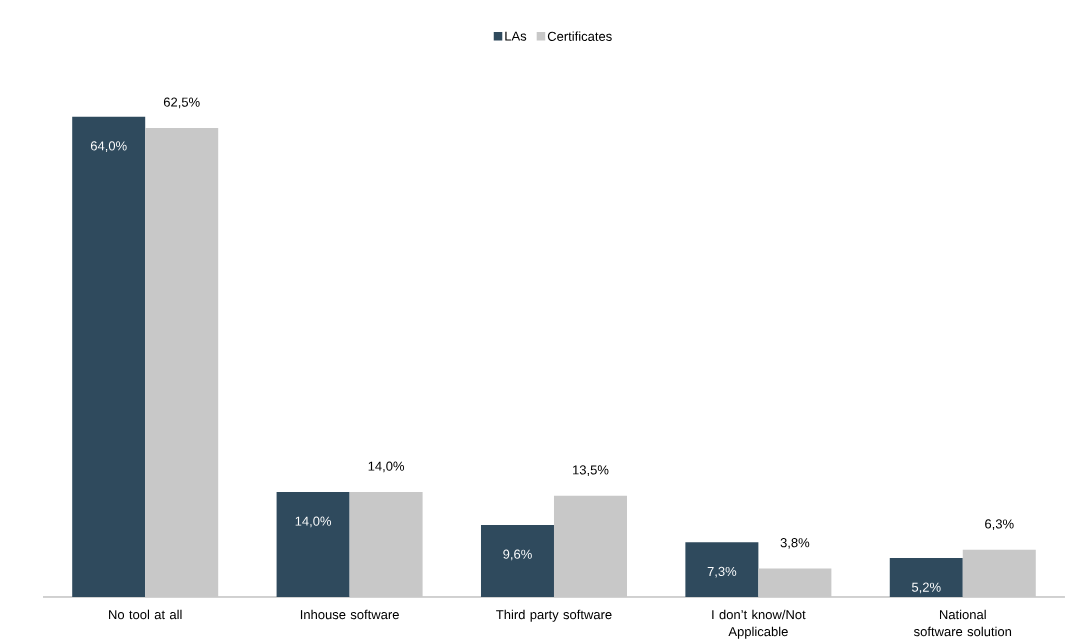 This screenshot has height=643, width=1083. I want to click on x-tick-label: No tool at all, so click(145, 614).